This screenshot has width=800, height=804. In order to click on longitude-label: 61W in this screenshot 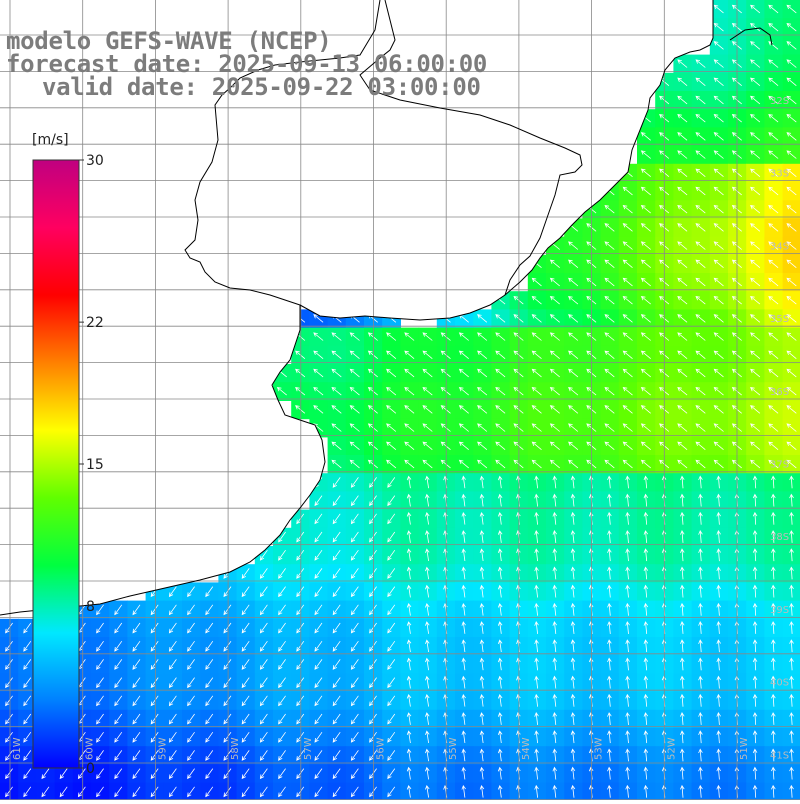, I will do `click(17, 748)`.